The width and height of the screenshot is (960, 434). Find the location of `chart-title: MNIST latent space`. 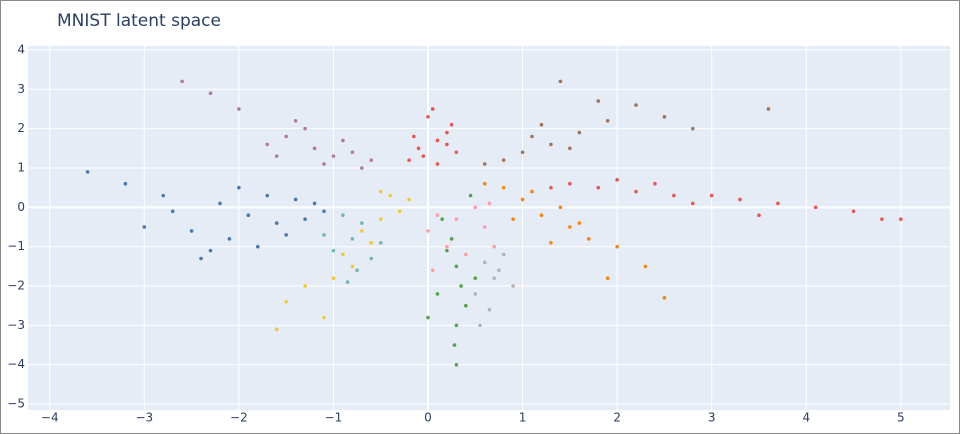

chart-title: MNIST latent space is located at coordinates (139, 21).